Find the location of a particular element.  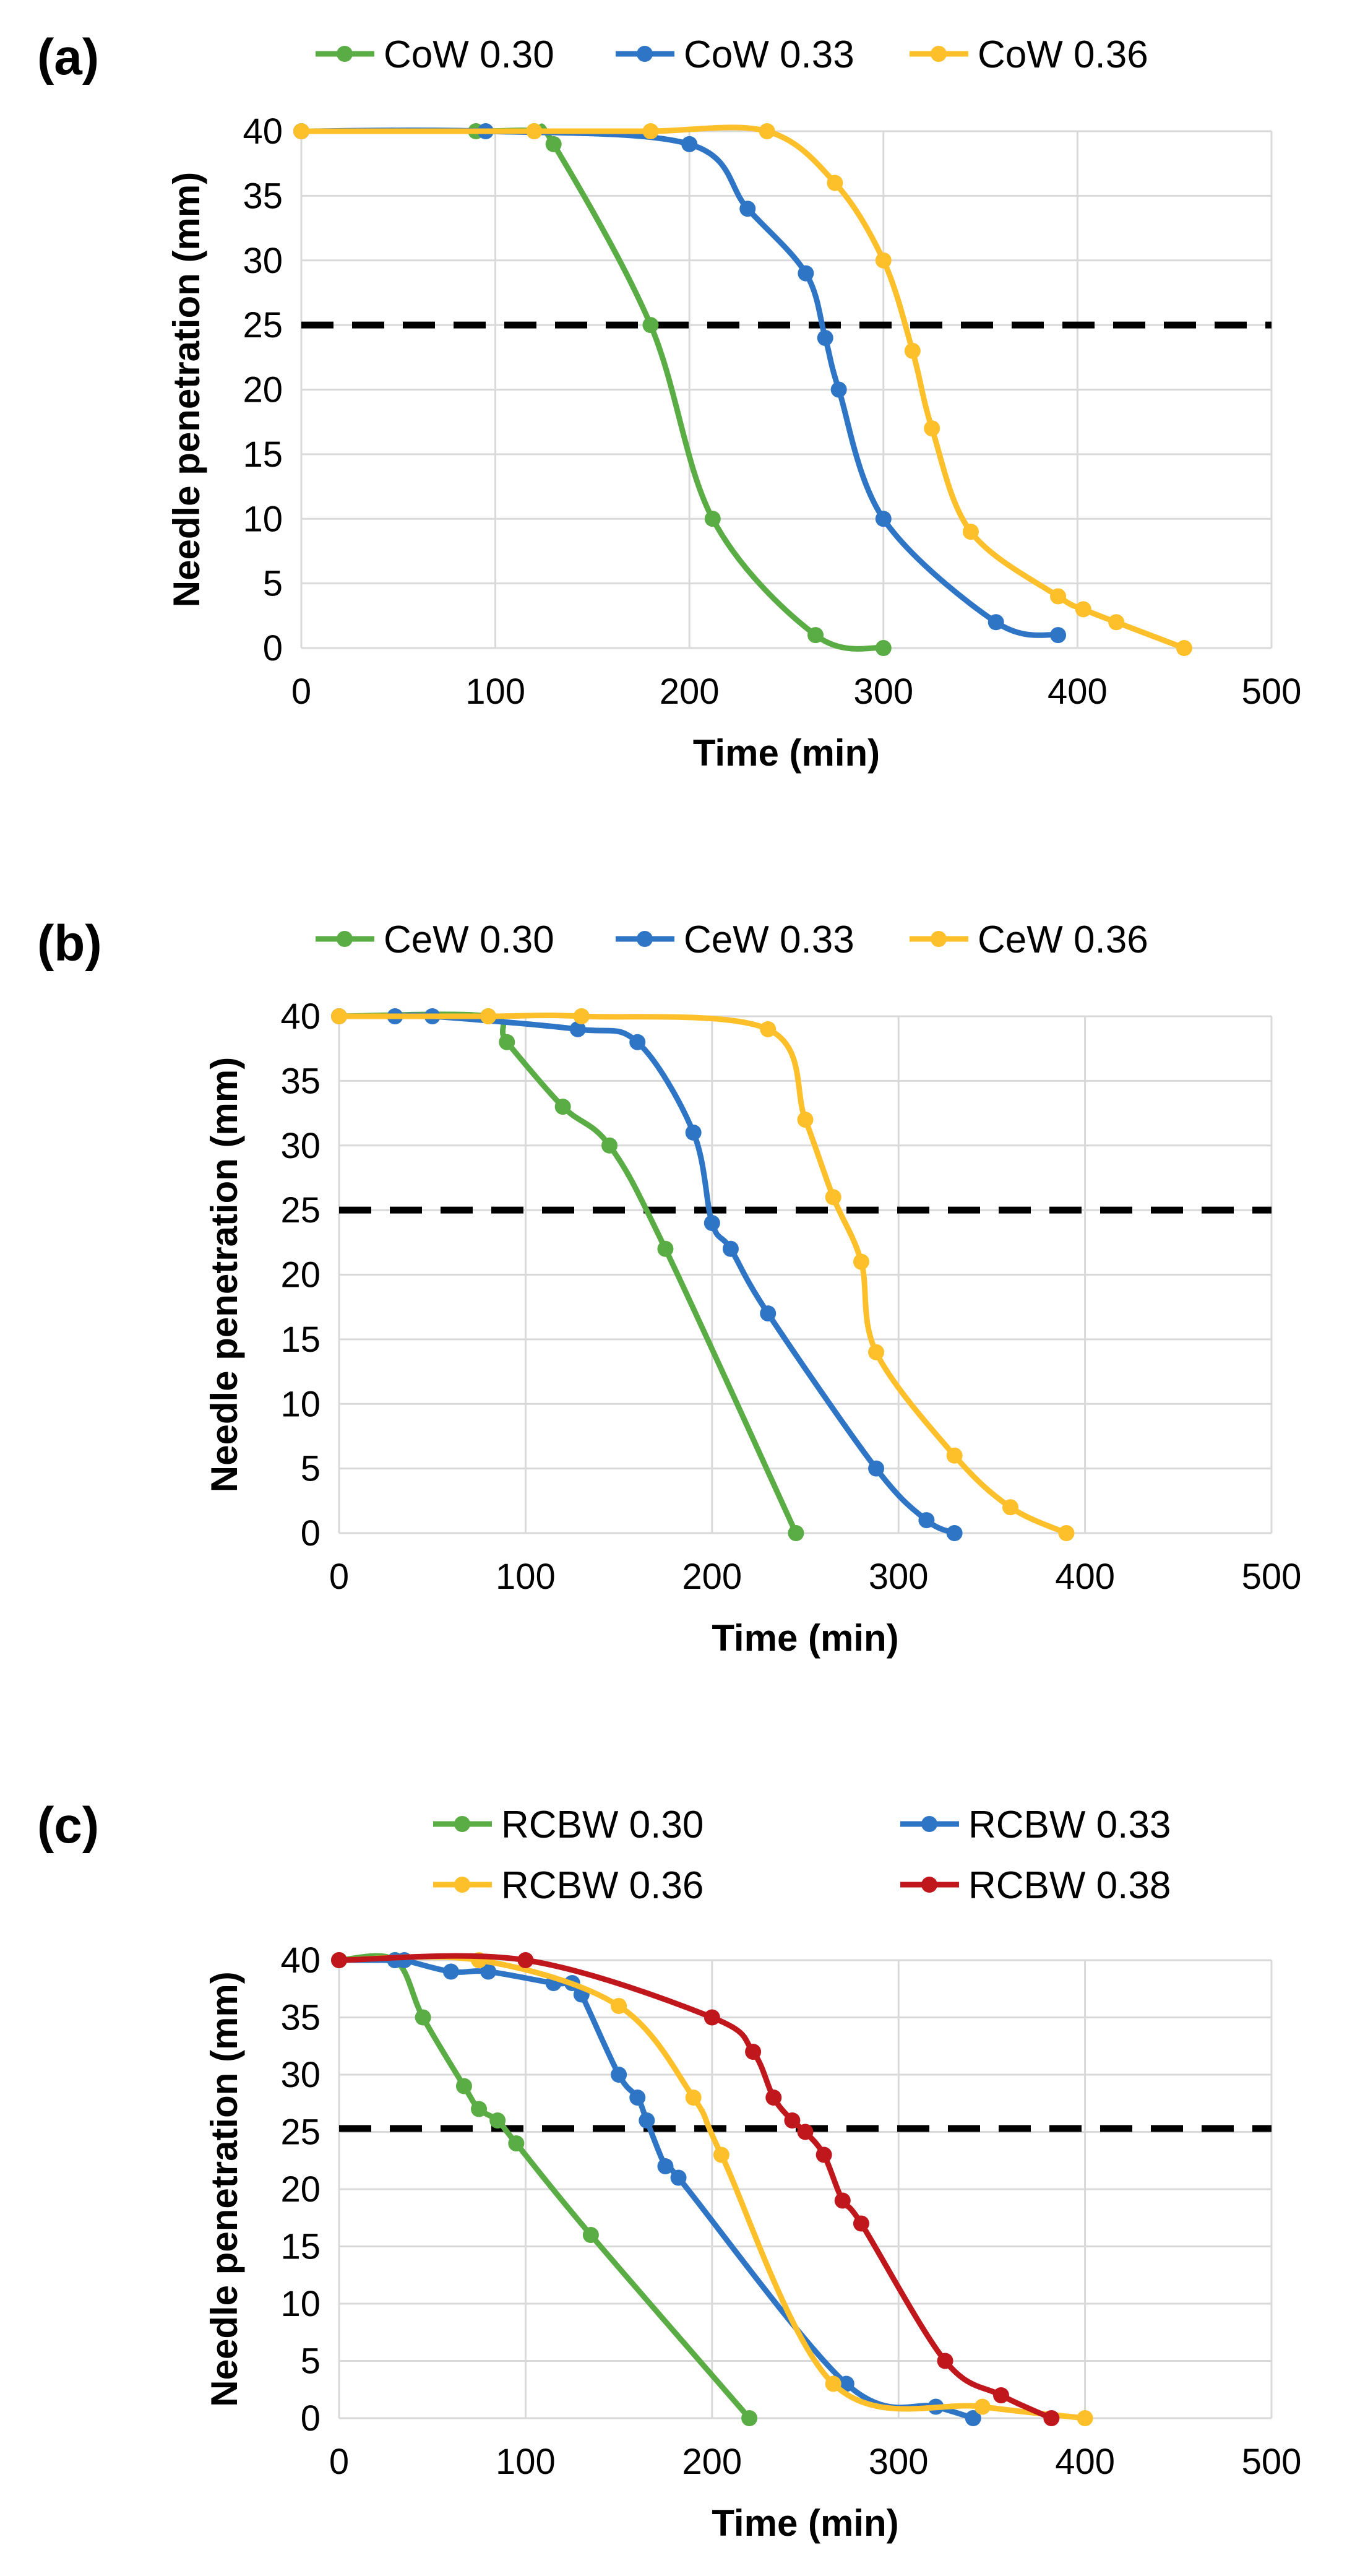

panel-label: (c) is located at coordinates (68, 1825).